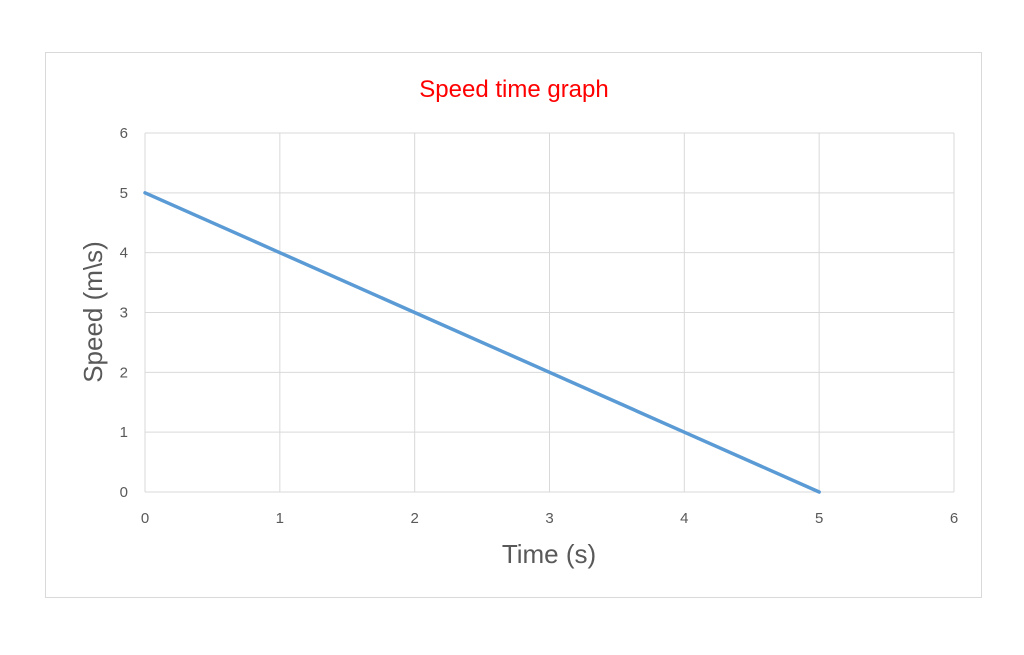 This screenshot has width=1024, height=655. Describe the element at coordinates (124, 253) in the screenshot. I see `y-tick-label: 4` at that location.